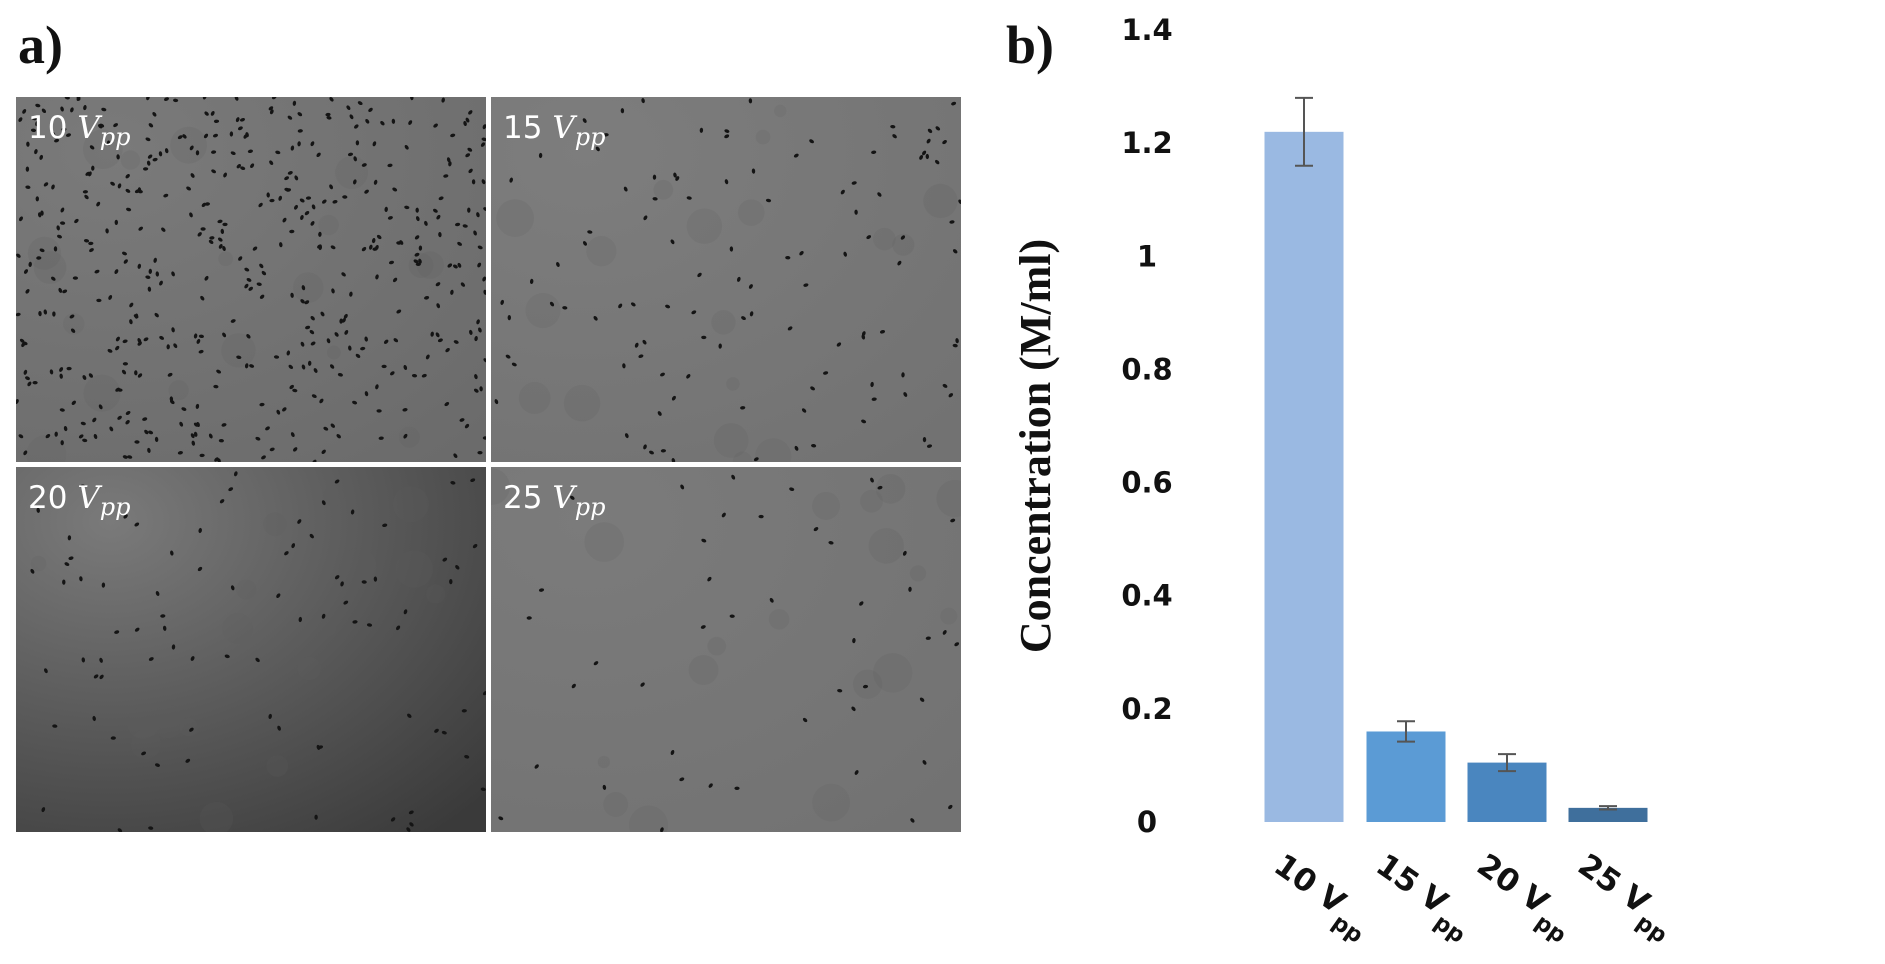 The width and height of the screenshot is (1885, 964). I want to click on y-tick-label: 1.4, so click(1146, 30).